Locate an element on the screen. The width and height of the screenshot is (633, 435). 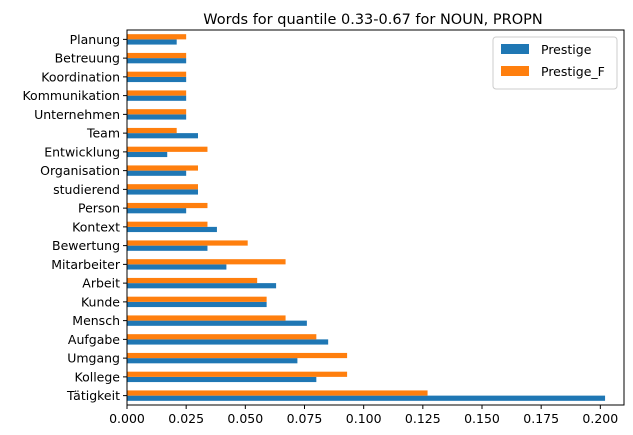
y-tick-label: Entwicklung is located at coordinates (82, 151).